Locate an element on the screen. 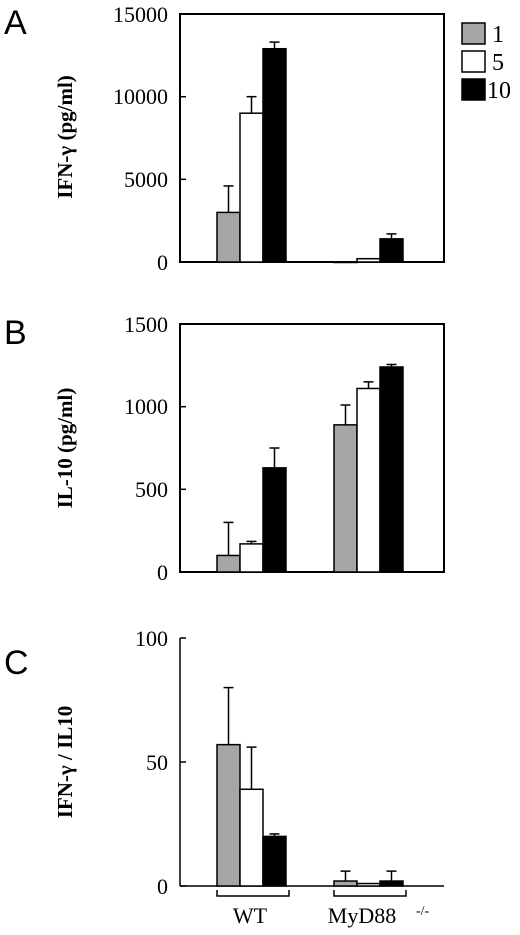  panel-c-ylabel: IFN-γ / IL10 is located at coordinates (65, 762).